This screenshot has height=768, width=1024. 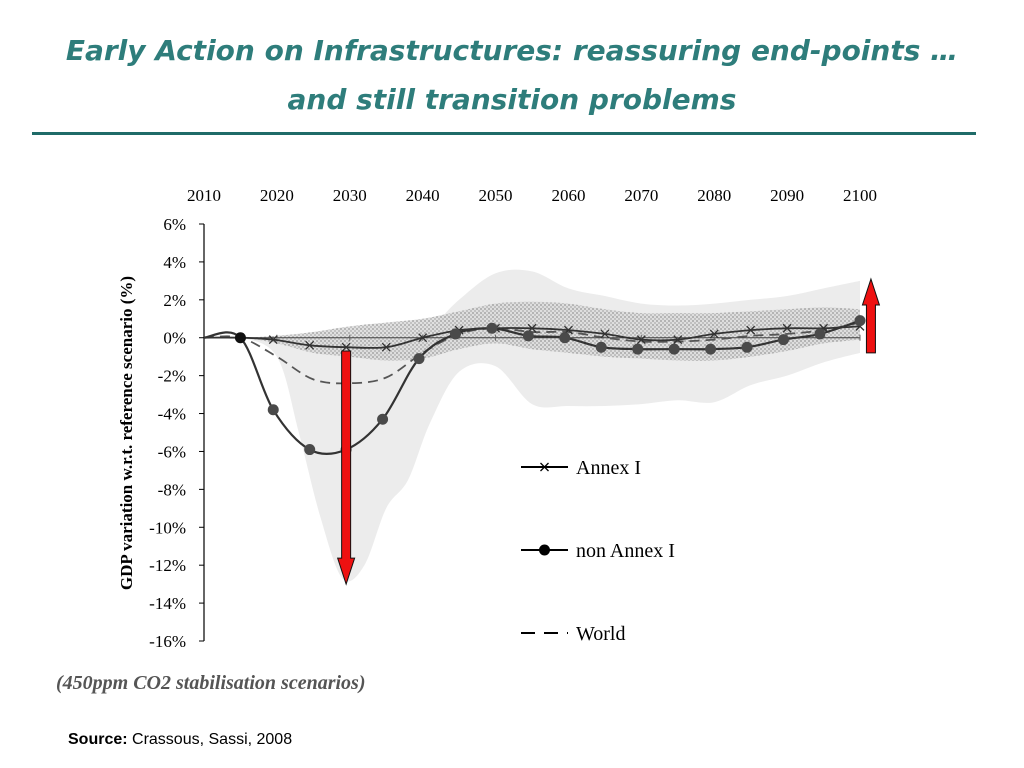 What do you see at coordinates (608, 468) in the screenshot?
I see `legend-label: Annex I` at bounding box center [608, 468].